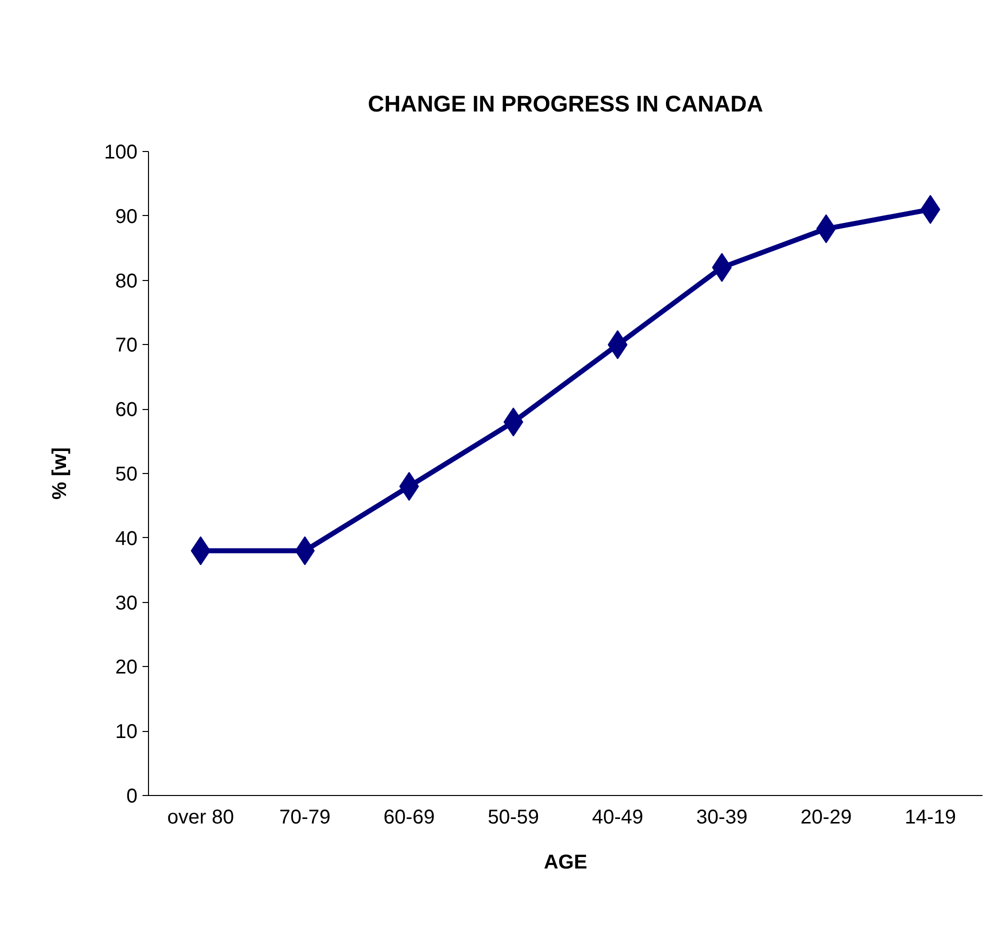  Describe the element at coordinates (126, 667) in the screenshot. I see `y-tick-label: 20` at that location.